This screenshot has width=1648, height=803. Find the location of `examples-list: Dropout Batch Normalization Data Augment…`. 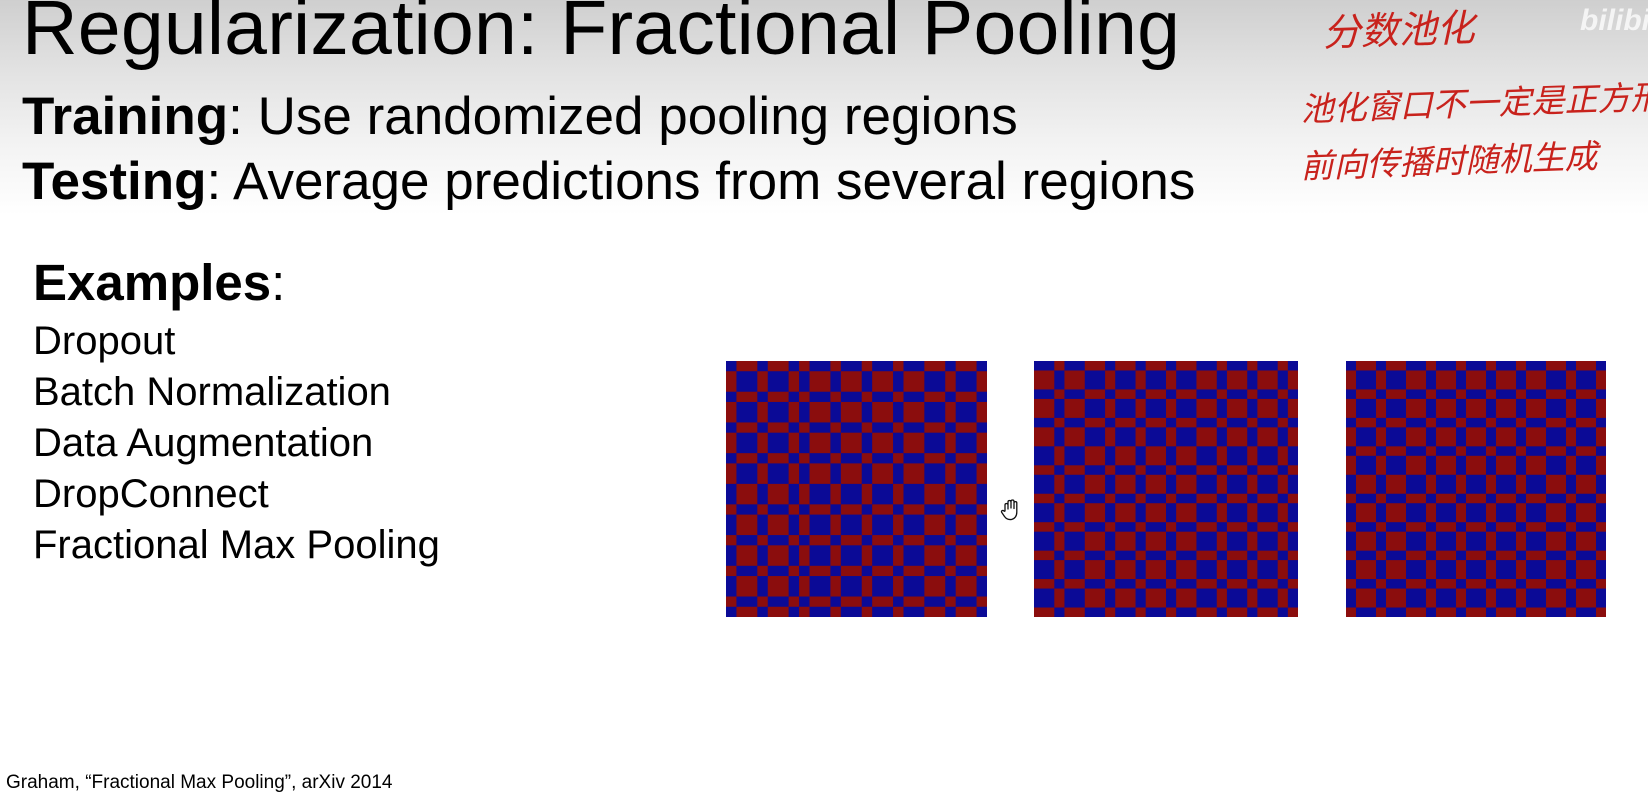

examples-list: Dropout Batch Normalization Data Augment… is located at coordinates (236, 443).